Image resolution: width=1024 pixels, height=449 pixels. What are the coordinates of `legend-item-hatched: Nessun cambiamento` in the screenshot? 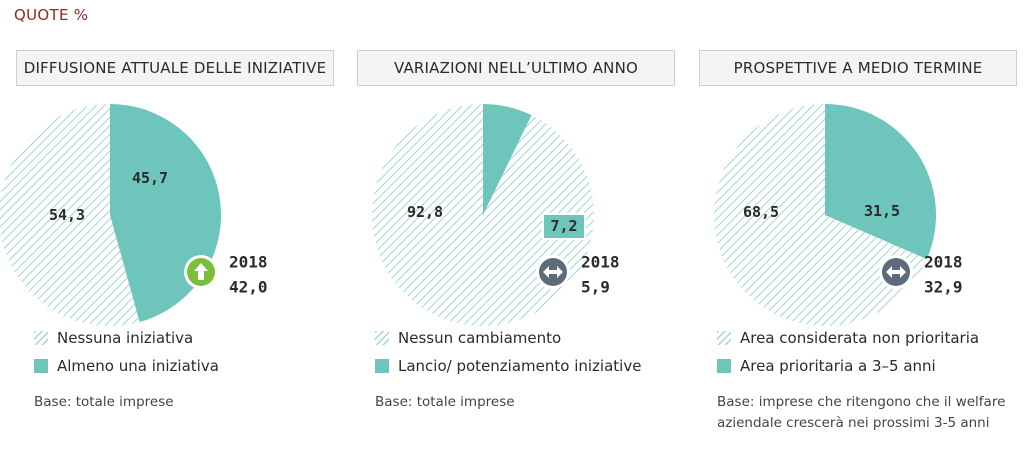 It's located at (508, 338).